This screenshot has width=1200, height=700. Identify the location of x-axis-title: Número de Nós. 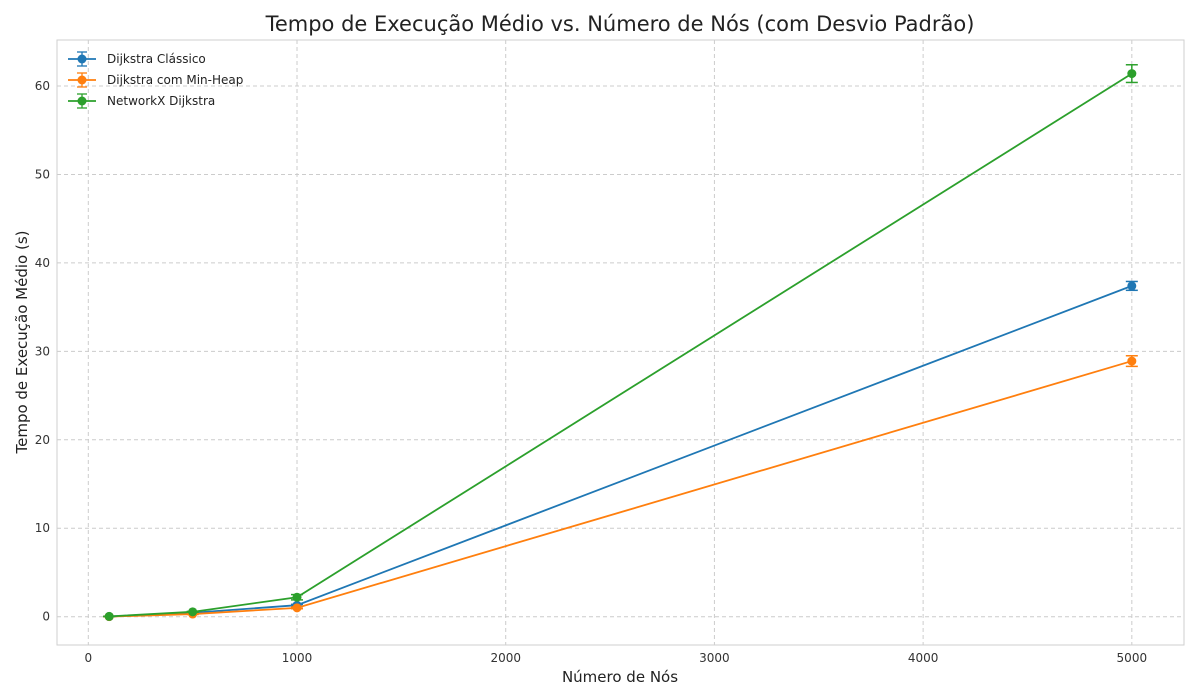
(620, 677).